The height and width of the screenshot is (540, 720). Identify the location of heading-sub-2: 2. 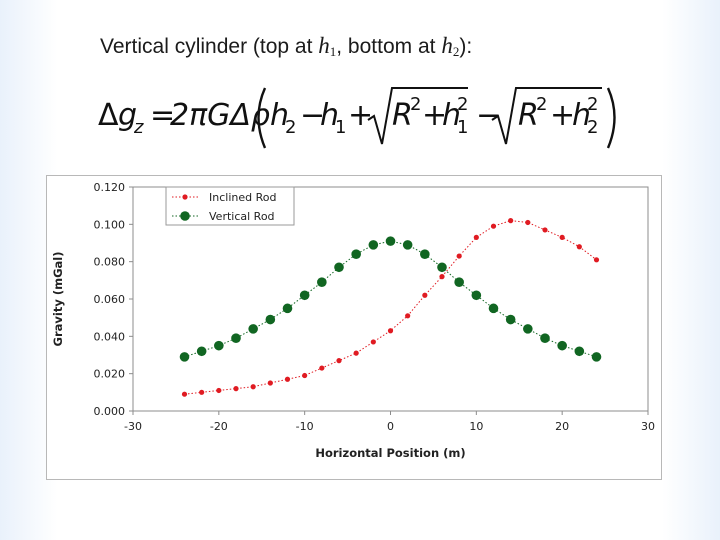
(456, 51).